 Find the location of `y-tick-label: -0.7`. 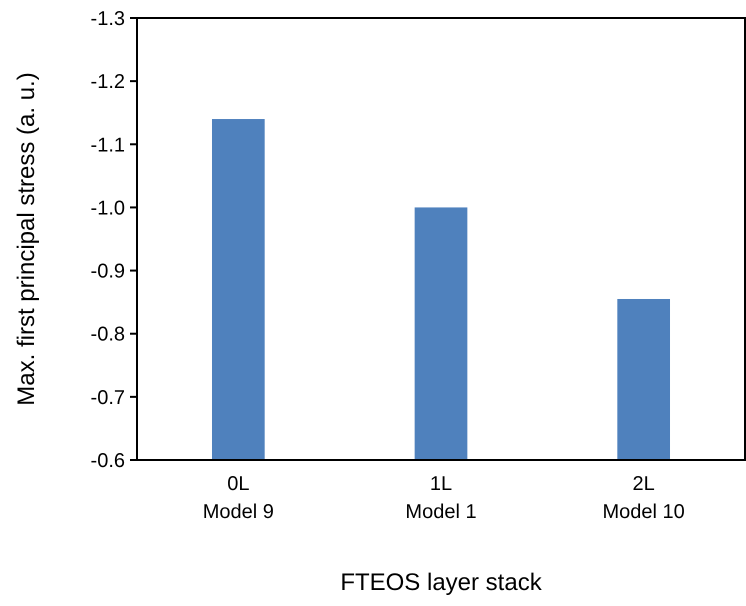

y-tick-label: -0.7 is located at coordinates (107, 397).